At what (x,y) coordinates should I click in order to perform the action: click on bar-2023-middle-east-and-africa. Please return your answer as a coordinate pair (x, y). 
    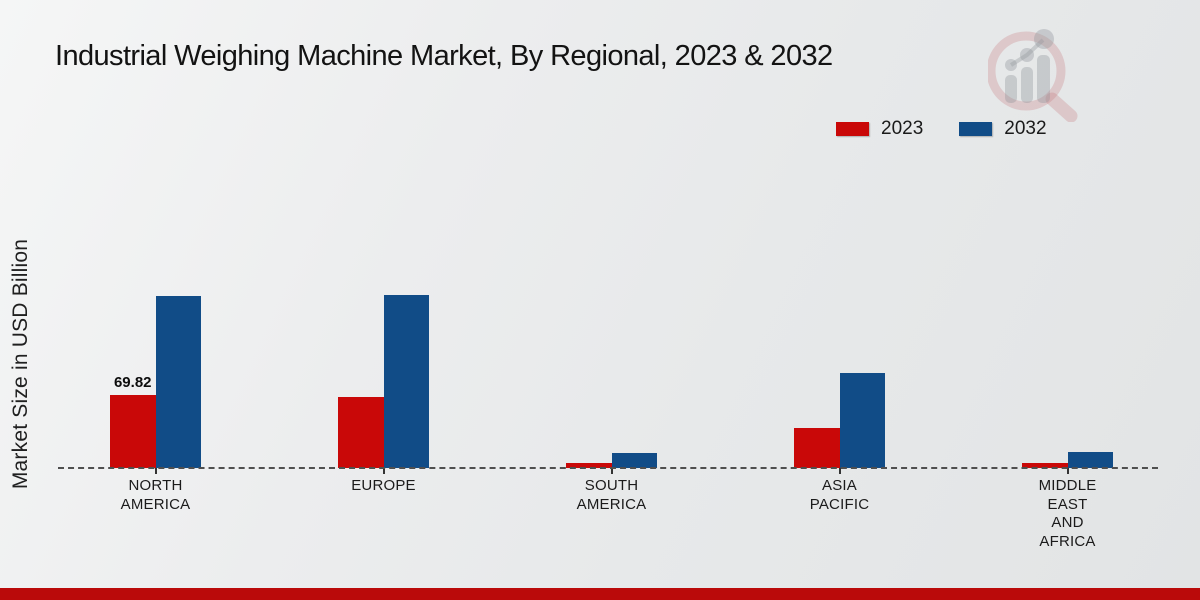
    Looking at the image, I should click on (1045, 465).